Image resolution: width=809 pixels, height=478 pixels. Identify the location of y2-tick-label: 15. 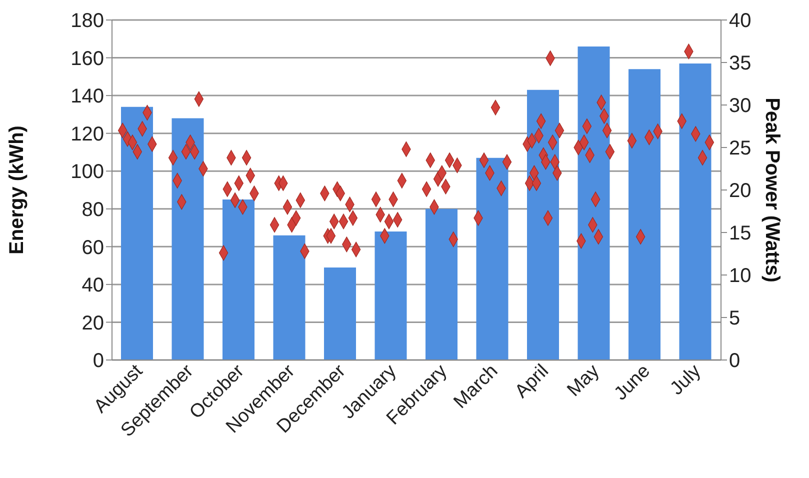
(740, 233).